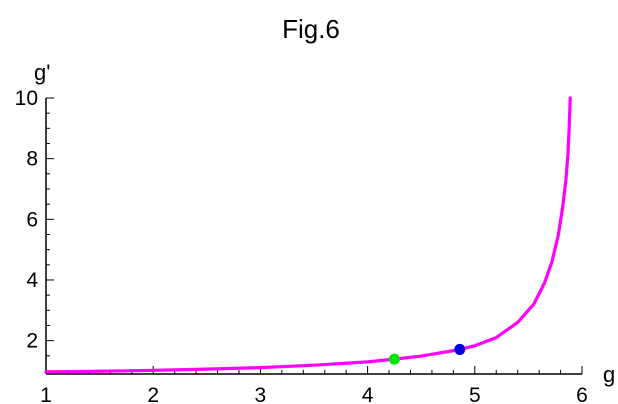  I want to click on x-tick-label: 1, so click(46, 394).